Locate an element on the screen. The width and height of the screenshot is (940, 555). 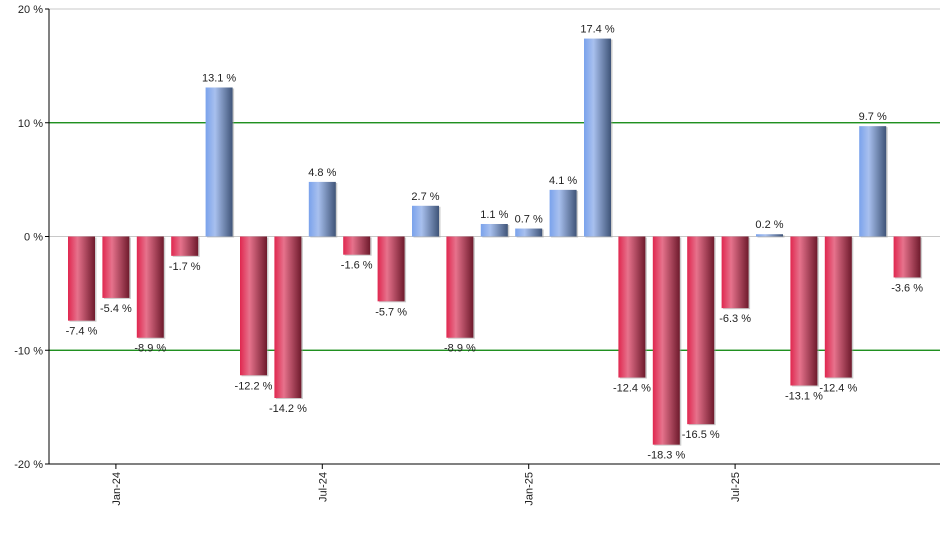
data-label: -6.3 % is located at coordinates (735, 319).